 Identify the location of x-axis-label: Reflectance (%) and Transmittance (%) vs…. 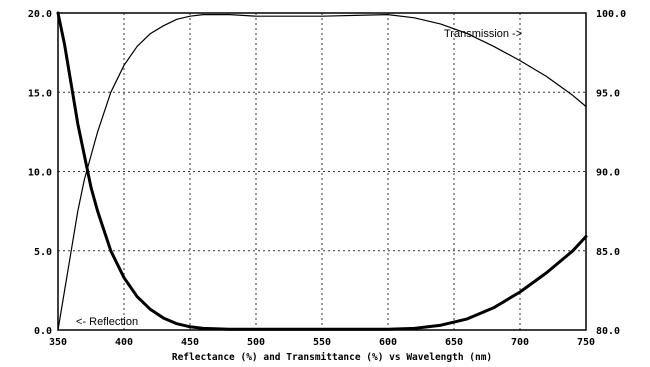
(332, 357).